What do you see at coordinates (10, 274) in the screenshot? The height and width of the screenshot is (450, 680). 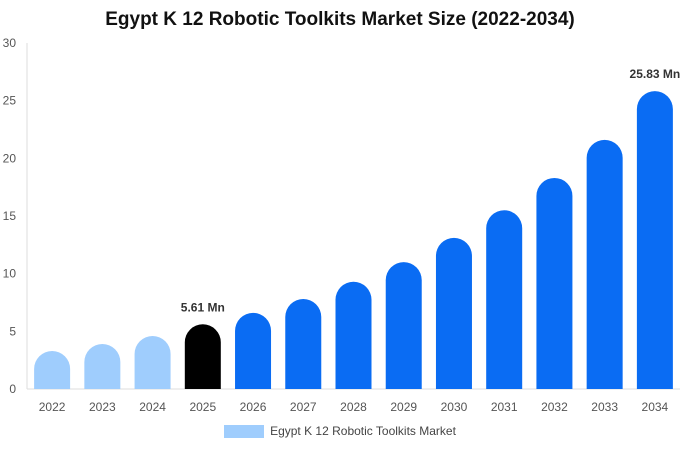 I see `y-tick-label: 10` at bounding box center [10, 274].